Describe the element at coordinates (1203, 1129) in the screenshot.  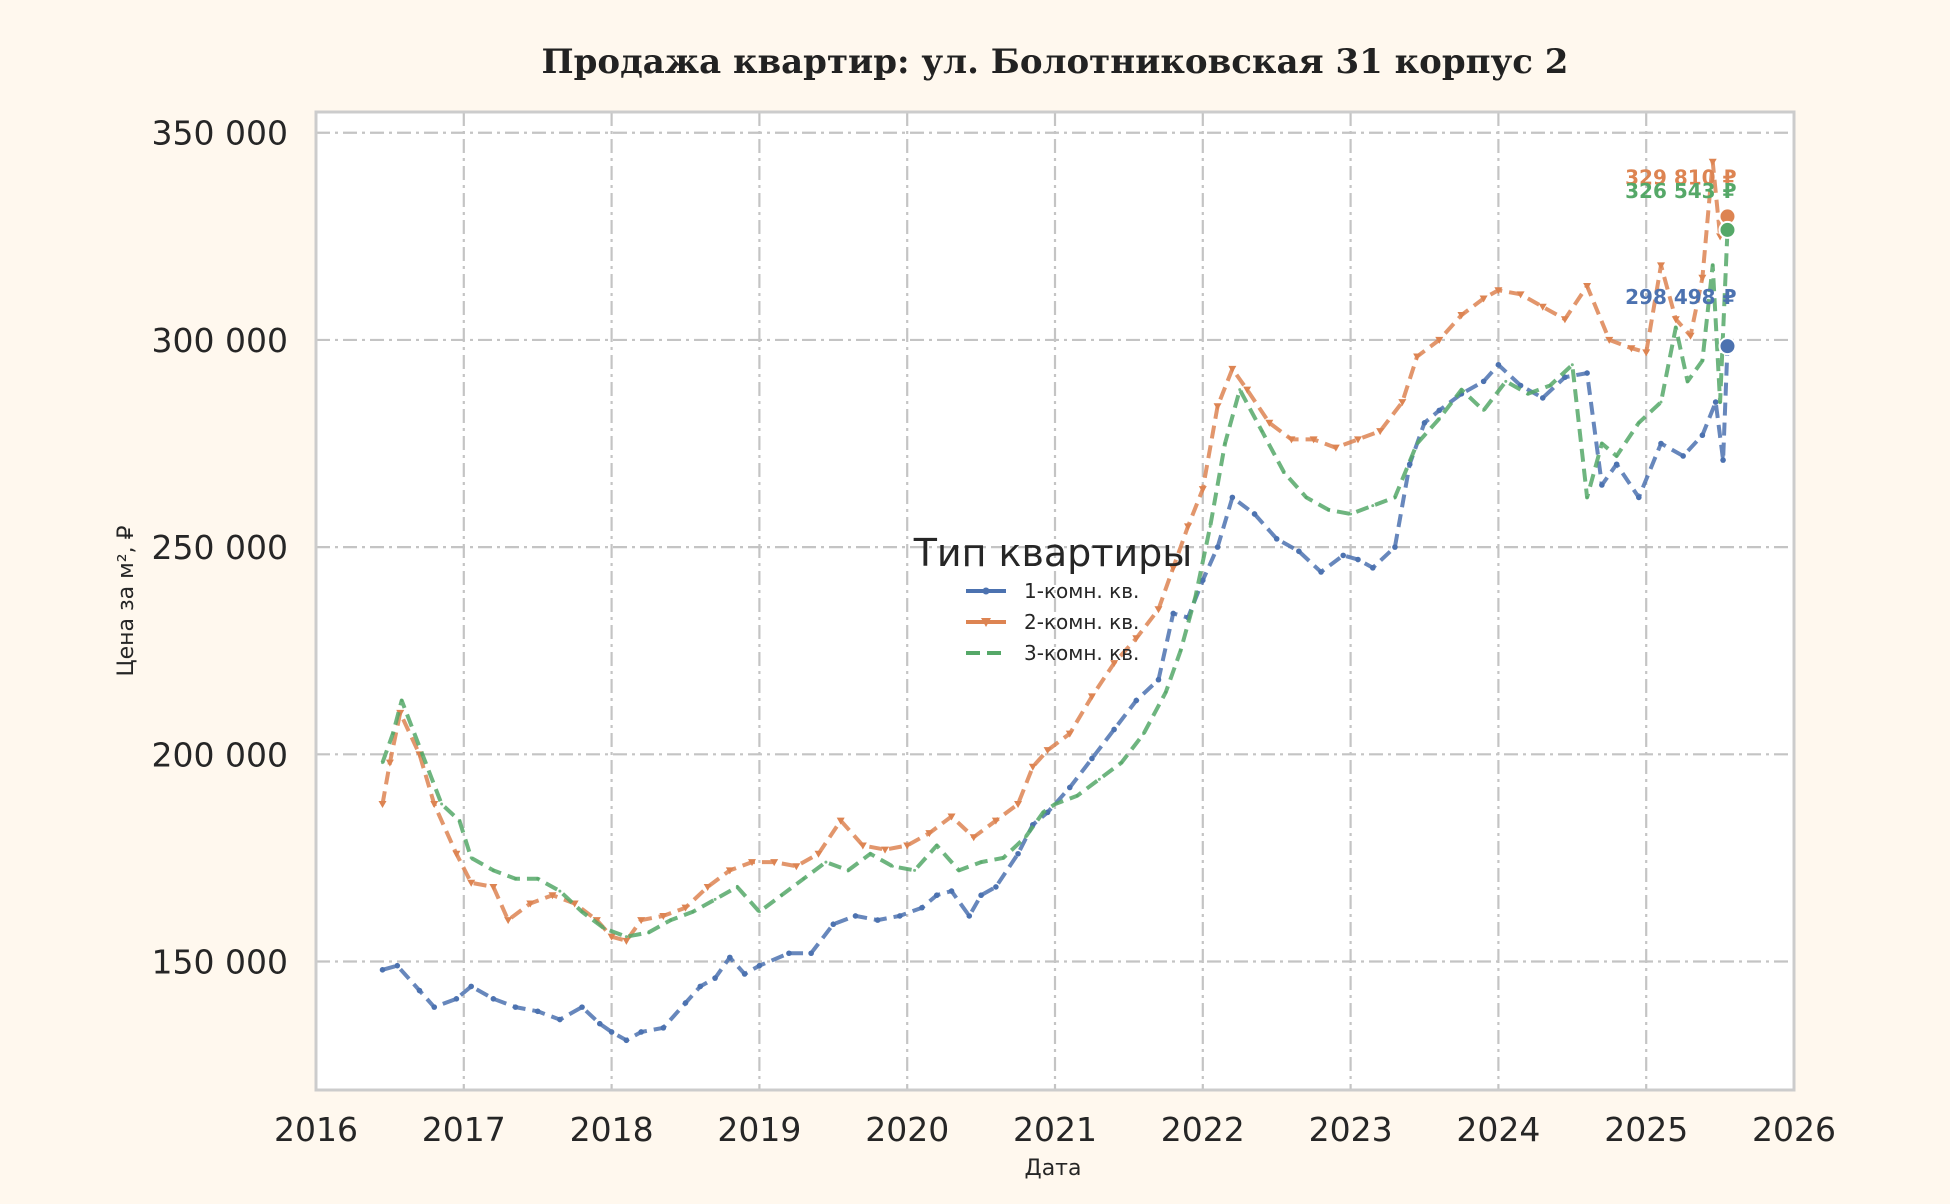
I see `x-tick-label: 2022` at that location.